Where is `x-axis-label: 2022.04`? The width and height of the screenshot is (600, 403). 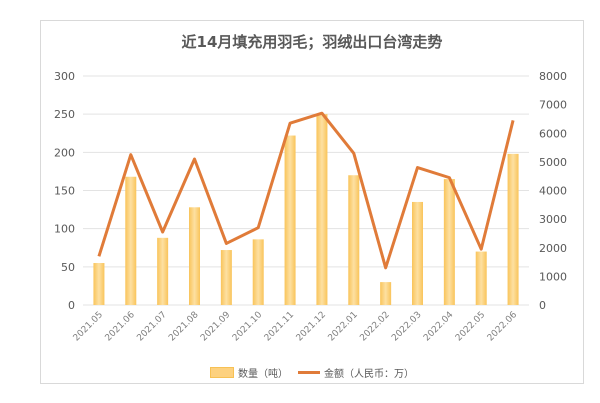
x-axis-label: 2022.04 is located at coordinates (439, 327).